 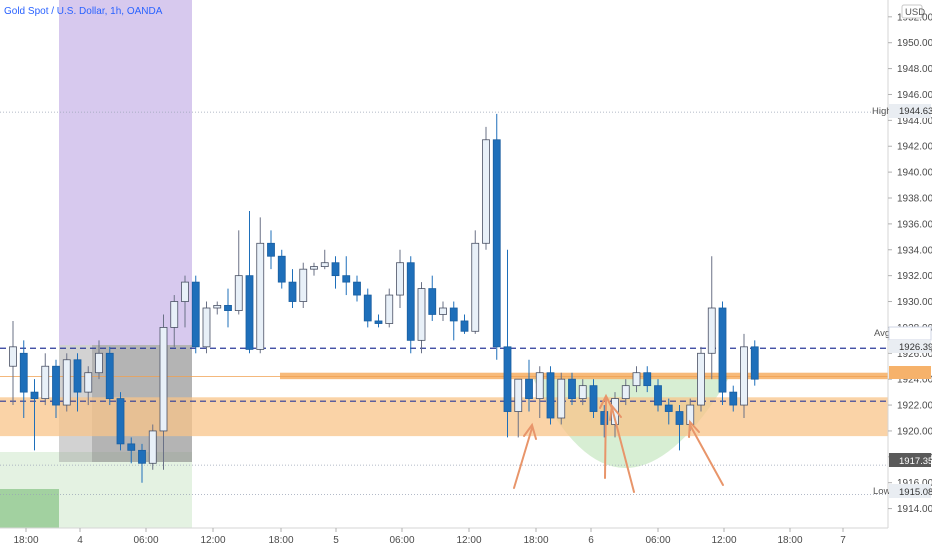 What do you see at coordinates (914, 431) in the screenshot?
I see `price-tick-label: 1920.000` at bounding box center [914, 431].